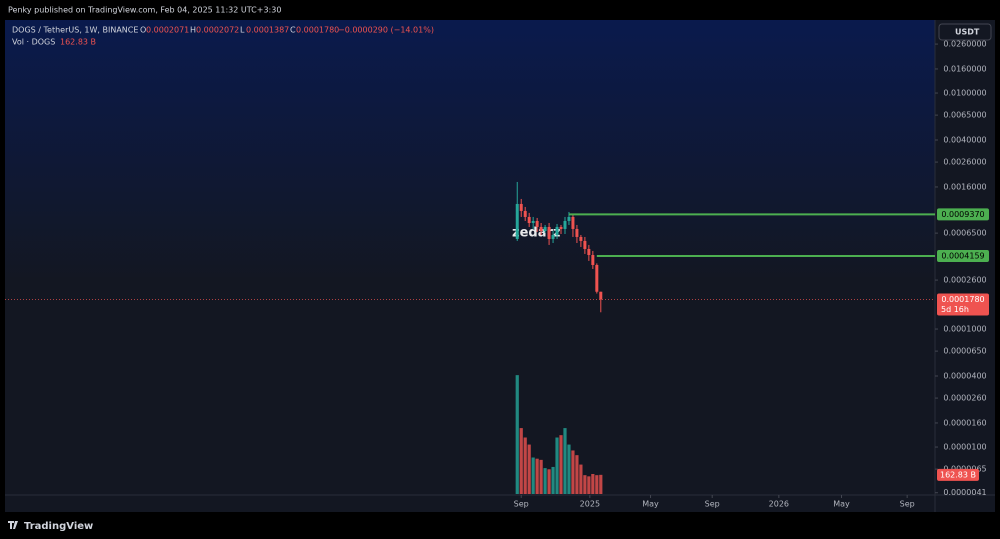 This screenshot has width=1000, height=539. I want to click on ohlc-value: 0.0002071, so click(167, 30).